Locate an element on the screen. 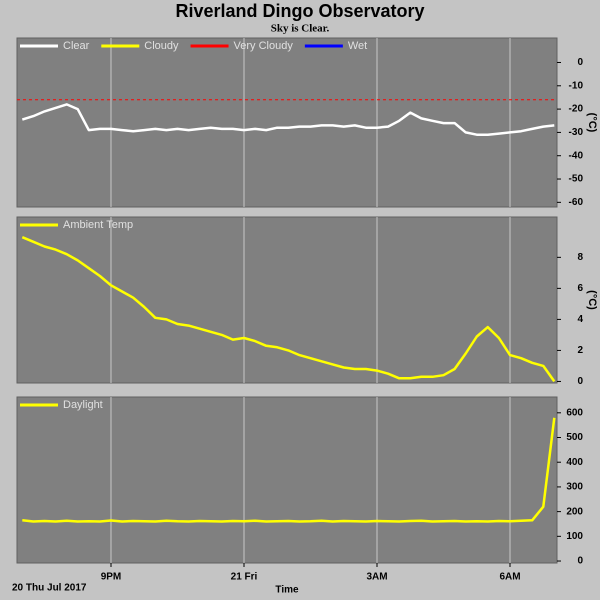 This screenshot has width=600, height=600. x-tick-label: 3AM is located at coordinates (376, 577).